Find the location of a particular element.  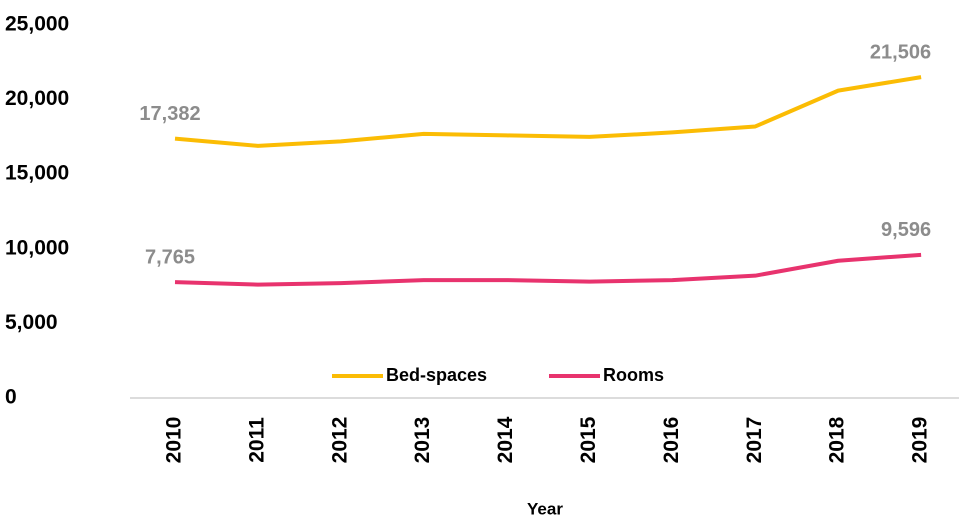

y-tick-label: 15,000 is located at coordinates (37, 173).